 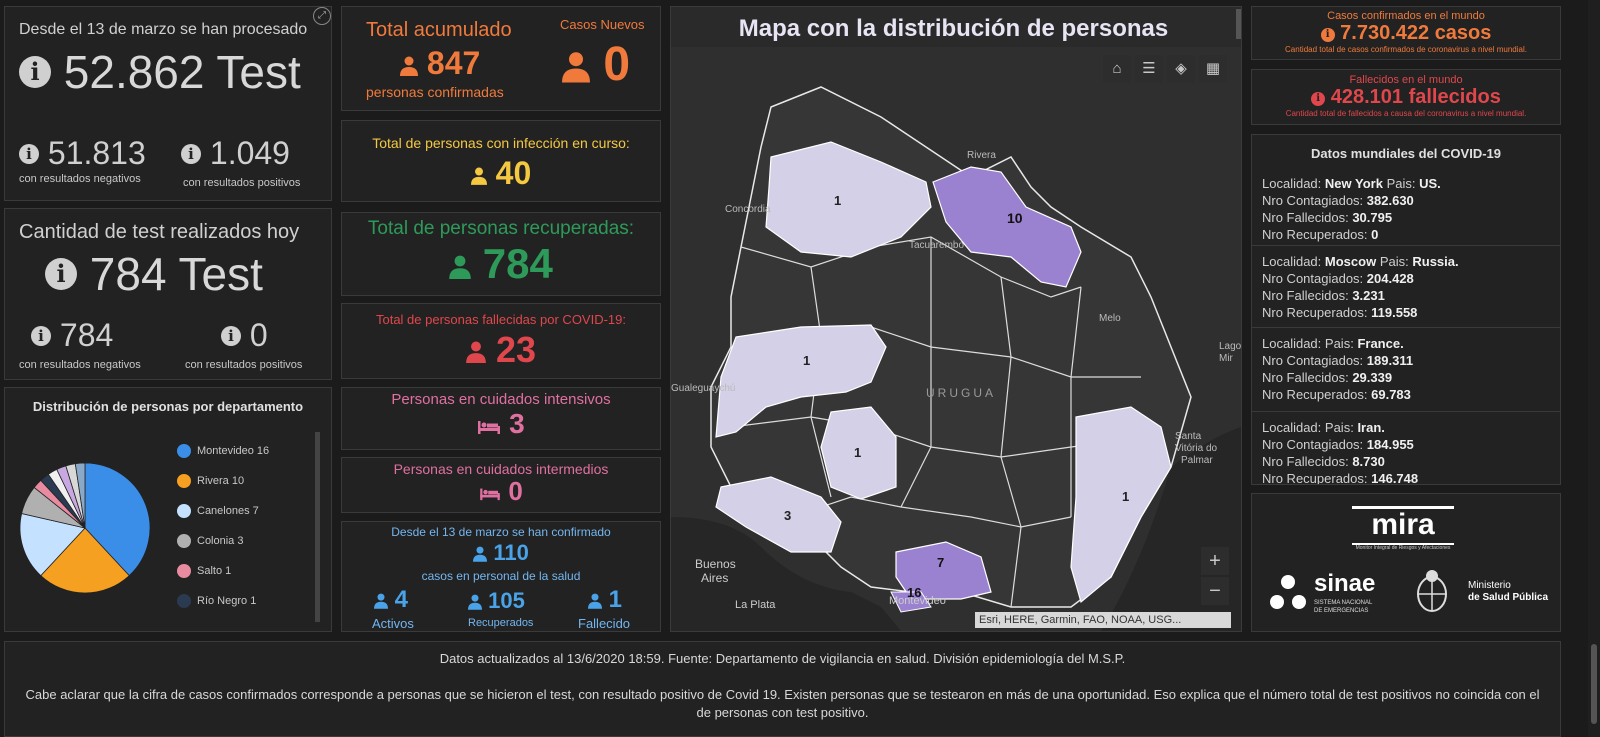 What do you see at coordinates (703, 388) in the screenshot?
I see `label-gualeguaychu: Gualeguaychú` at bounding box center [703, 388].